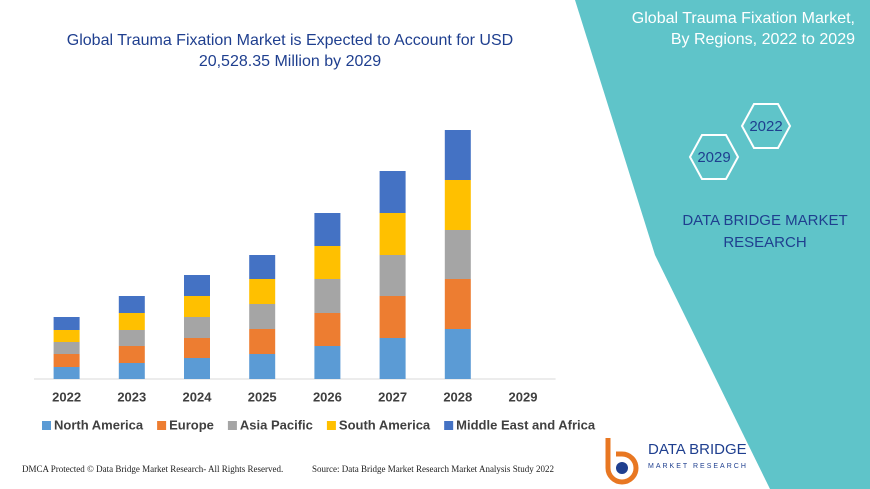  What do you see at coordinates (66, 396) in the screenshot?
I see `x-tick-label: 2022` at bounding box center [66, 396].